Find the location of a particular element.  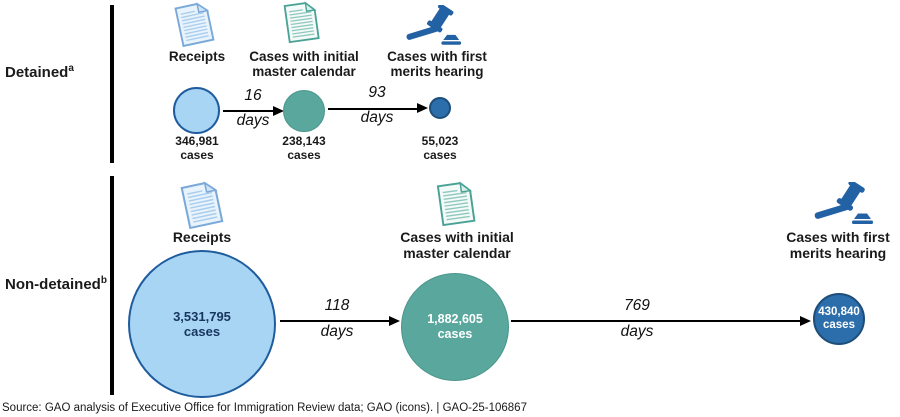

detained-label: Detained is located at coordinates (37, 72).